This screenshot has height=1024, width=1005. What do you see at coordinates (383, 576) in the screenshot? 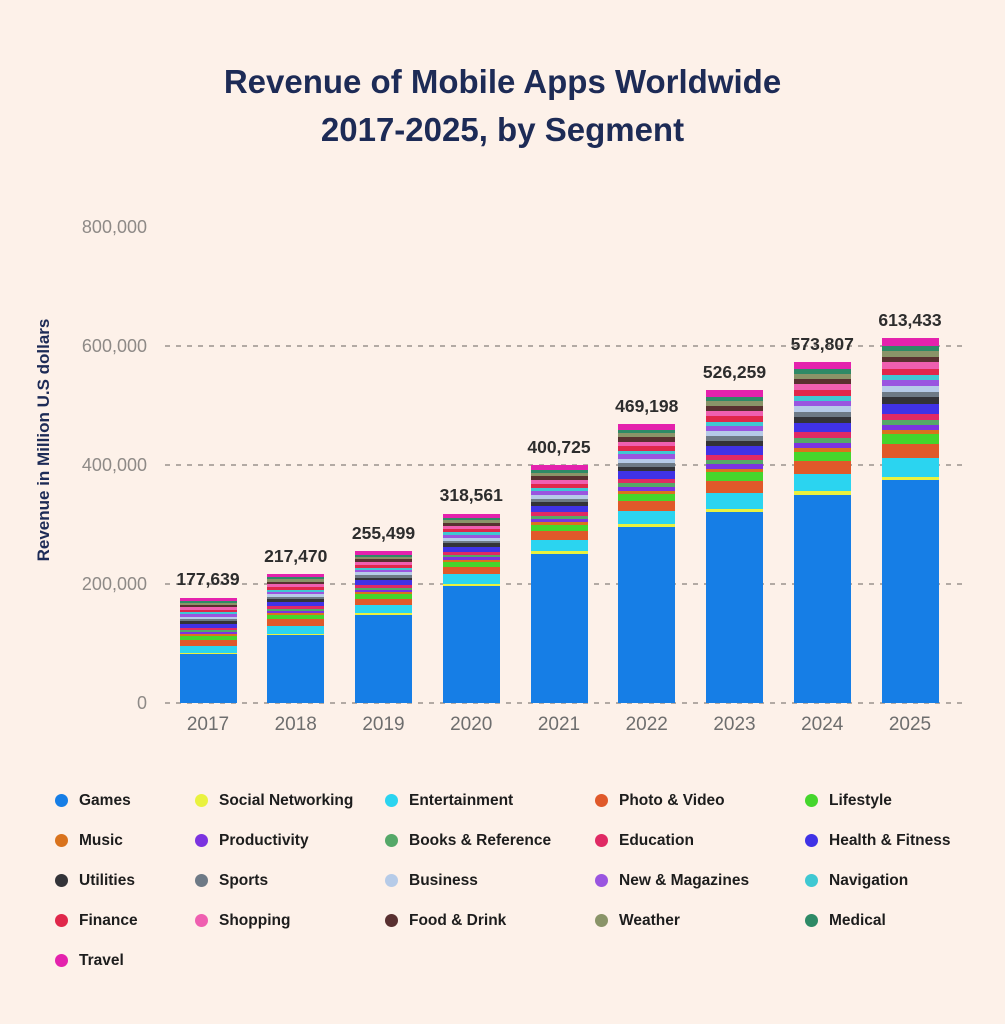
I see `bar-segment-sports-2019` at bounding box center [383, 576].